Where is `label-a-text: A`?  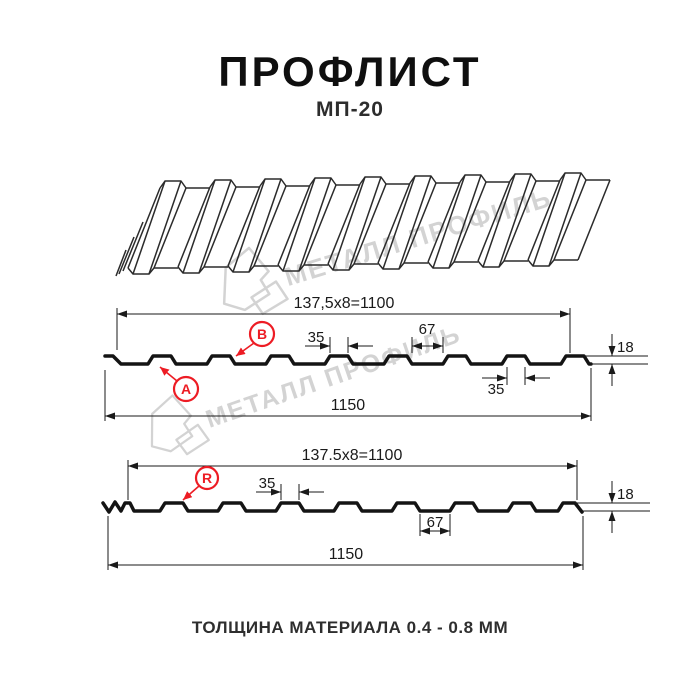
label-a-text: A is located at coordinates (186, 389).